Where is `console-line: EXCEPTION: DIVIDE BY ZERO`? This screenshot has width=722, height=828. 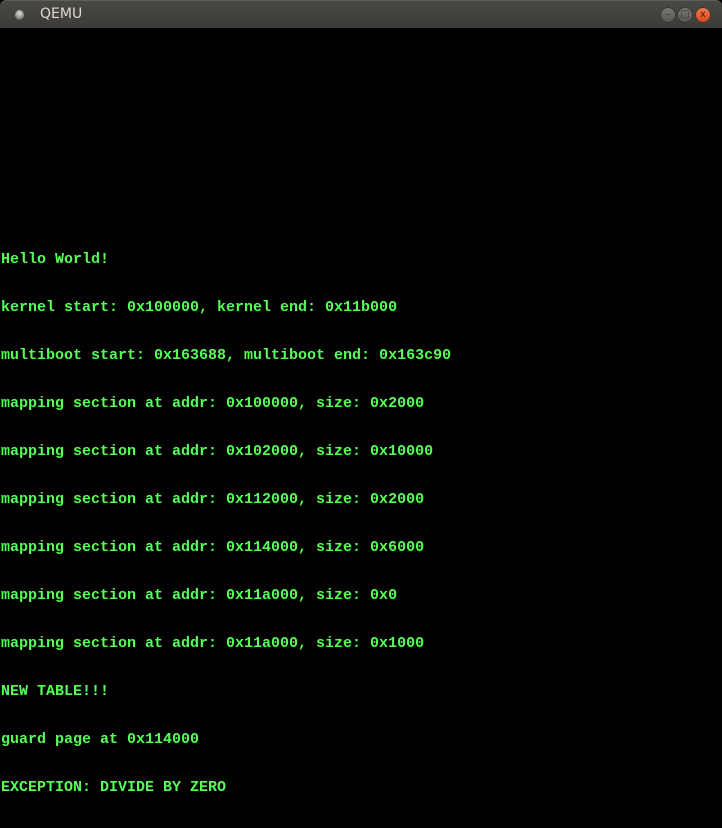 console-line: EXCEPTION: DIVIDE BY ZERO is located at coordinates (114, 787).